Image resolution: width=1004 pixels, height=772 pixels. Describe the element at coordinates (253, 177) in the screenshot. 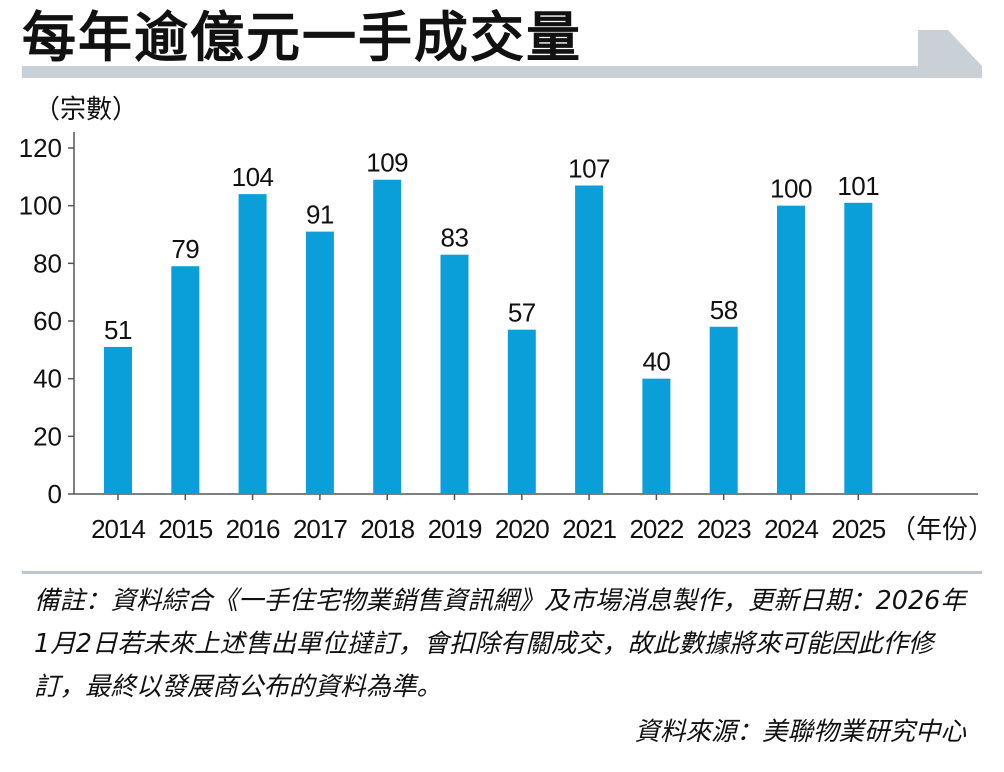

I see `data-label-2016: 104` at that location.